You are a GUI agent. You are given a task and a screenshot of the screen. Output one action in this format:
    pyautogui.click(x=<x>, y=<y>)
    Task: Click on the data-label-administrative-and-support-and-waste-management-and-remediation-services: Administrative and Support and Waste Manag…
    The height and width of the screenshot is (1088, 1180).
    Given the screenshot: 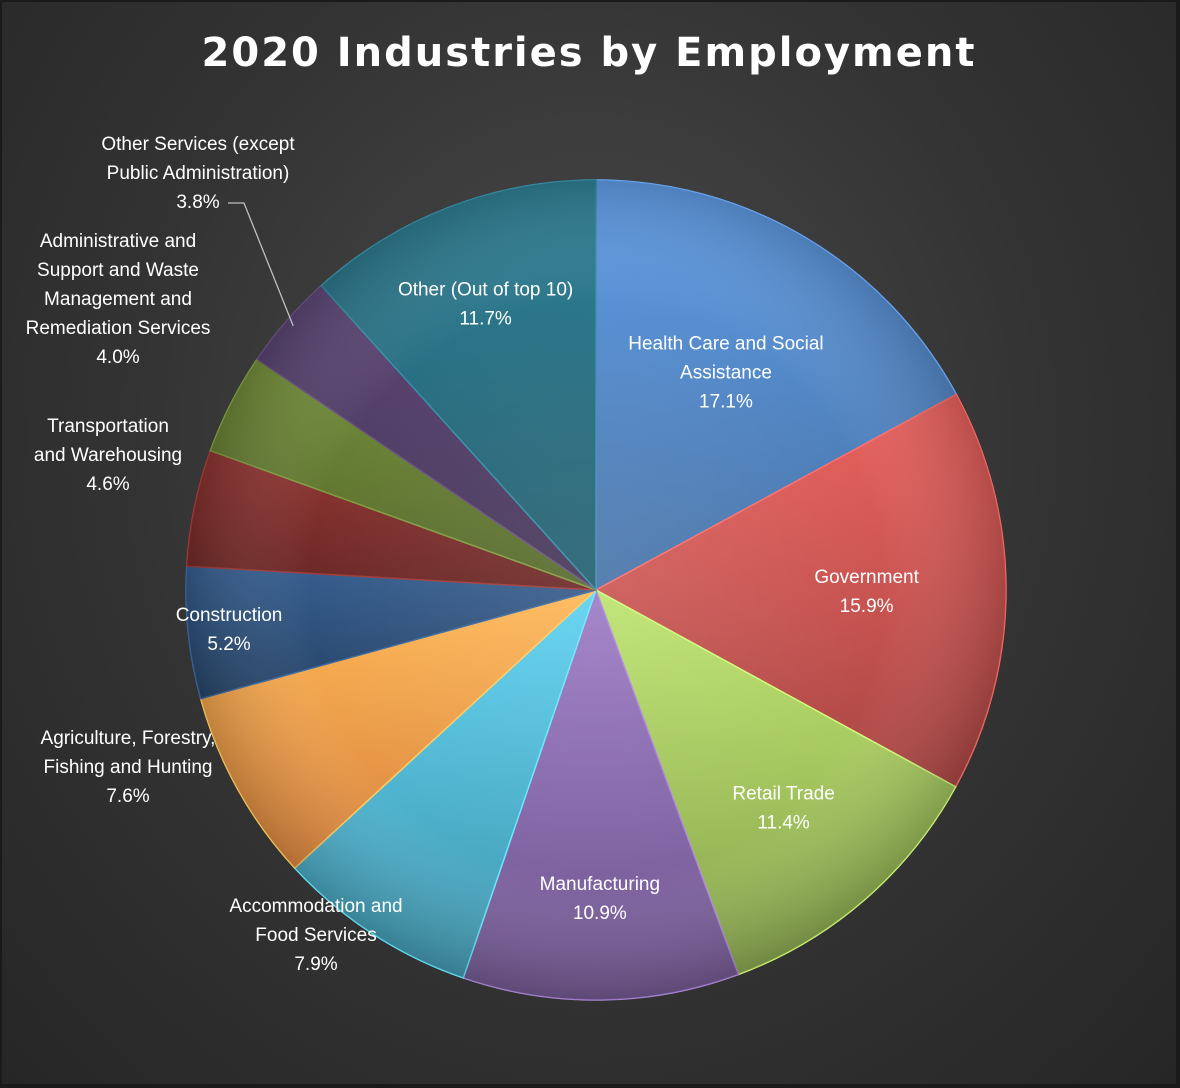 What is the action you would take?
    pyautogui.click(x=118, y=299)
    